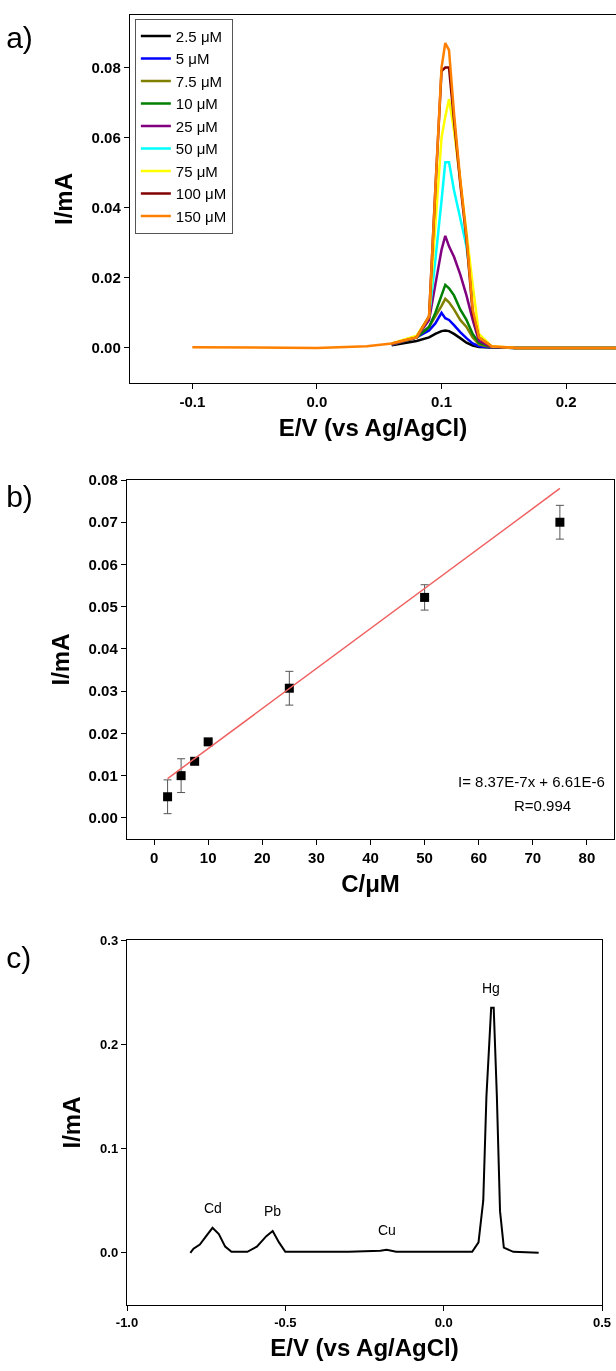 Image resolution: width=616 pixels, height=1371 pixels. I want to click on y-tick-label: 0.01, so click(103, 775).